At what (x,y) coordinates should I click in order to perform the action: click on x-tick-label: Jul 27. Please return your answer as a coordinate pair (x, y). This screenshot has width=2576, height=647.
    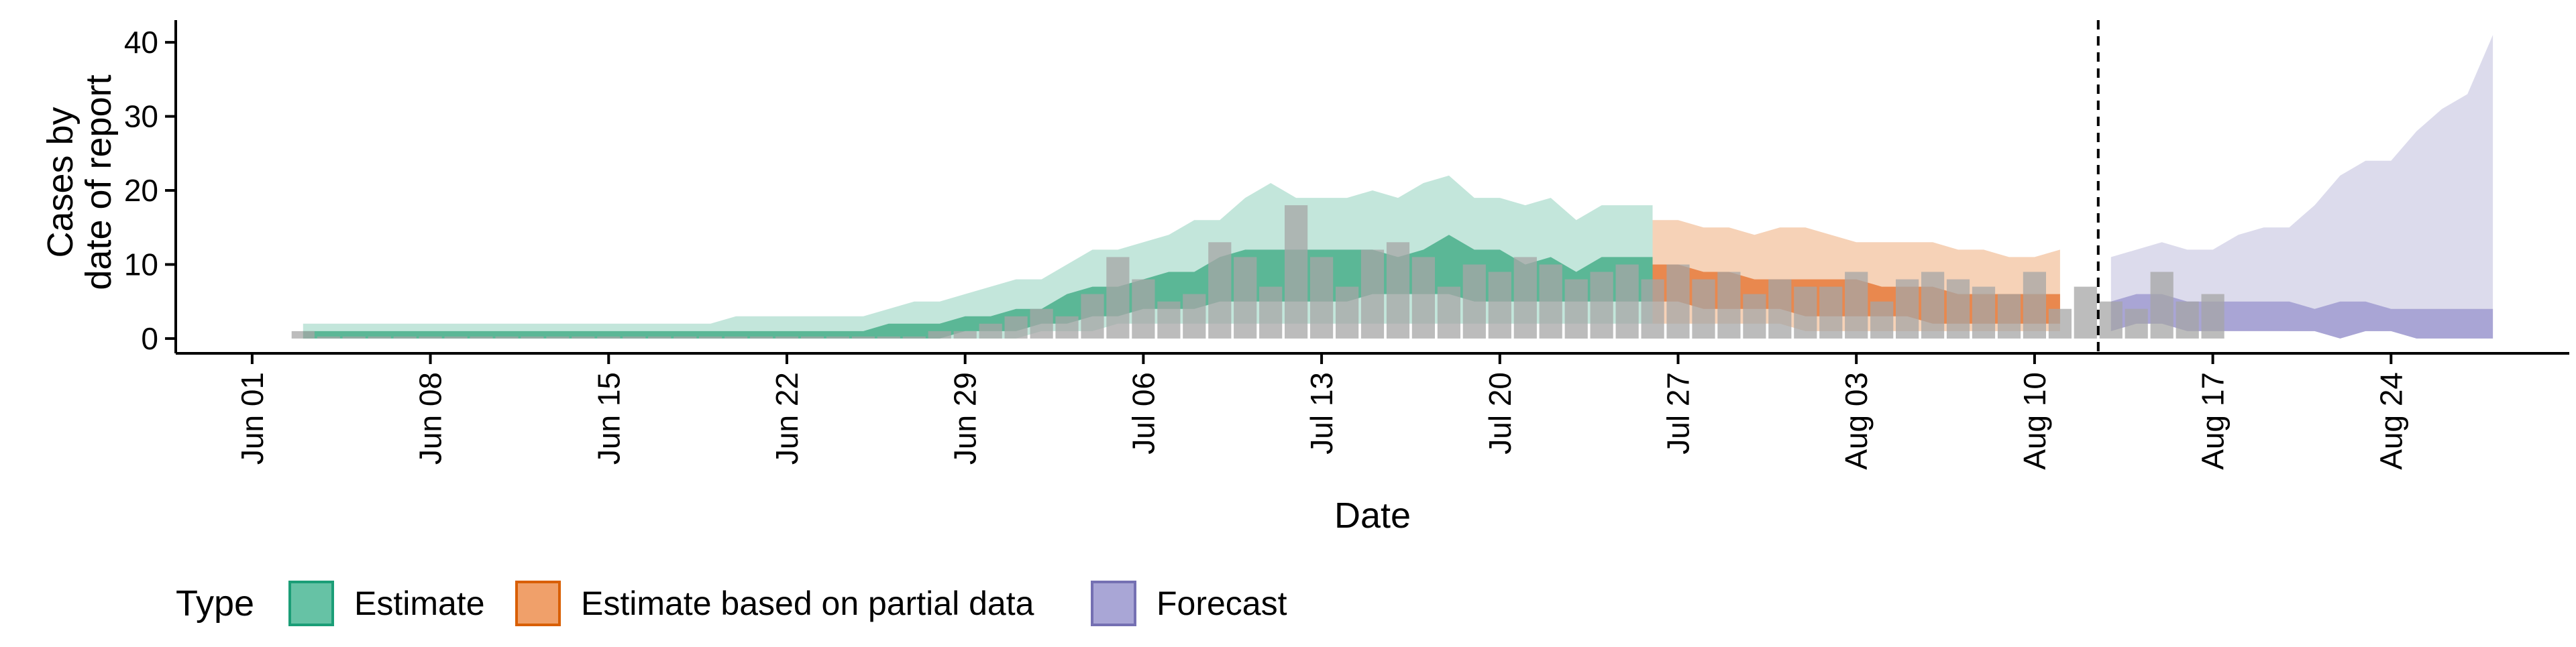
    Looking at the image, I should click on (1677, 414).